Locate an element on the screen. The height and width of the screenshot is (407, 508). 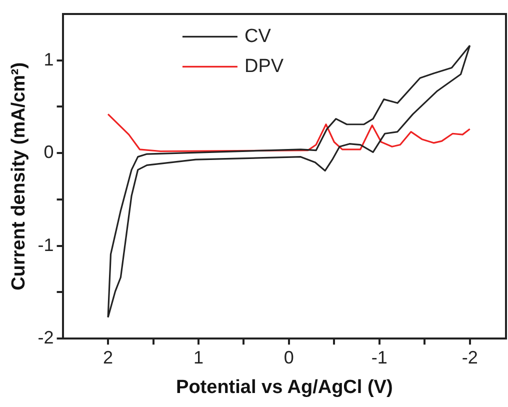
x-axis-title: Potential vs Ag/AgCl (V) is located at coordinates (284, 387).